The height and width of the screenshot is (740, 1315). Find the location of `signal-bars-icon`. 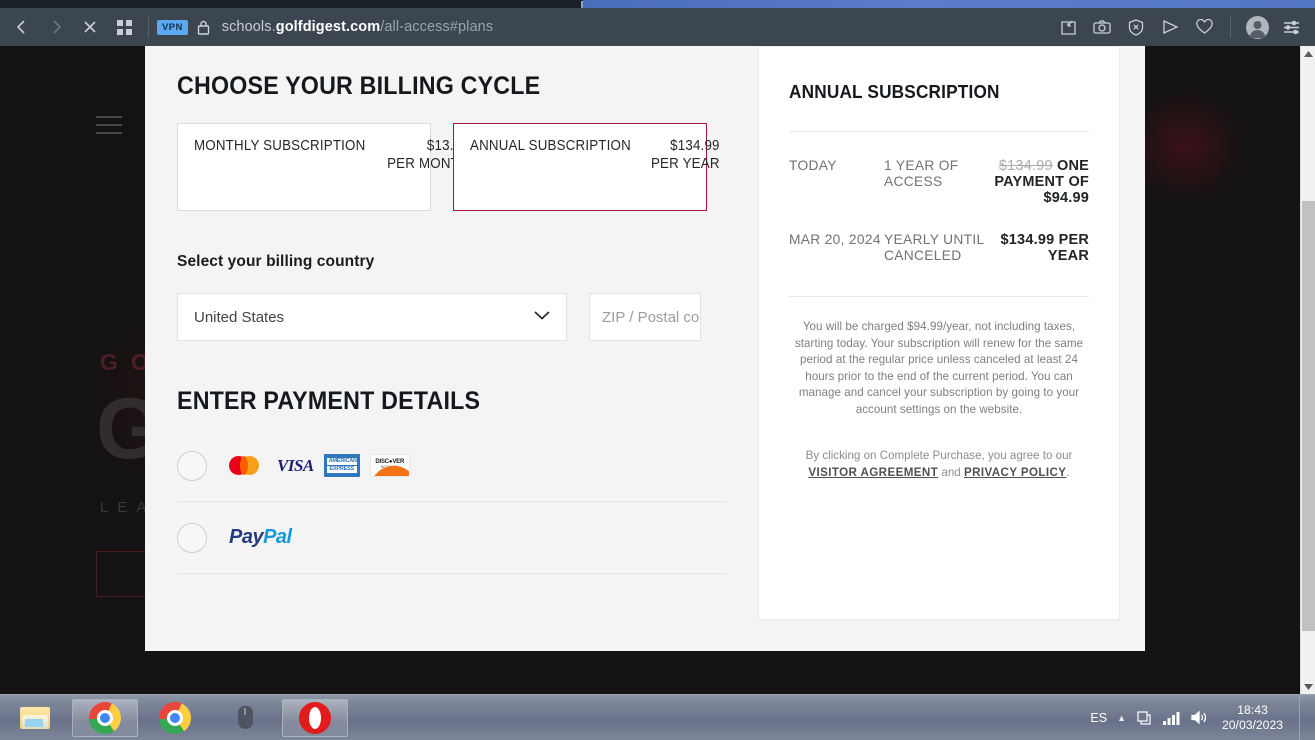

signal-bars-icon is located at coordinates (1171, 718).